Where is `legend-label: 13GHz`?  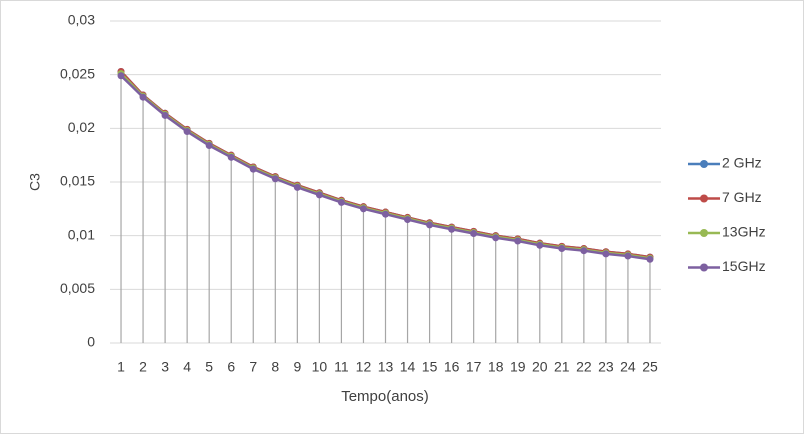 legend-label: 13GHz is located at coordinates (744, 232).